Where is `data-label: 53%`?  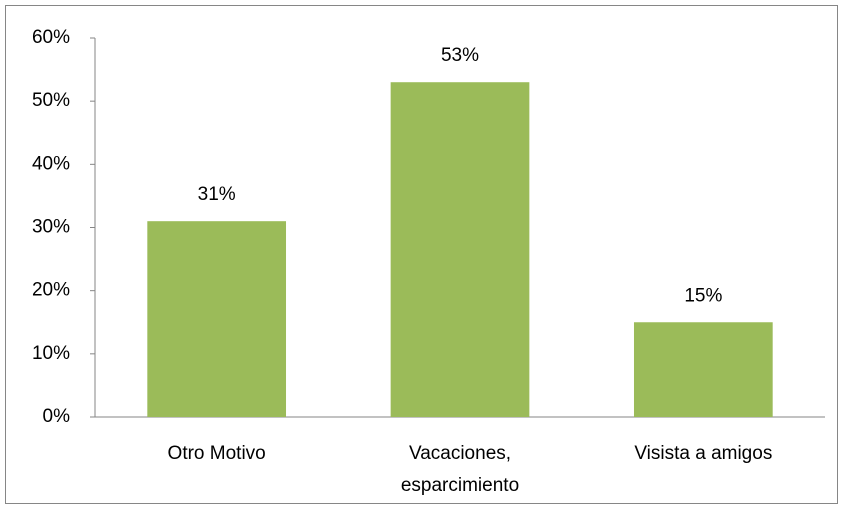
data-label: 53% is located at coordinates (460, 55).